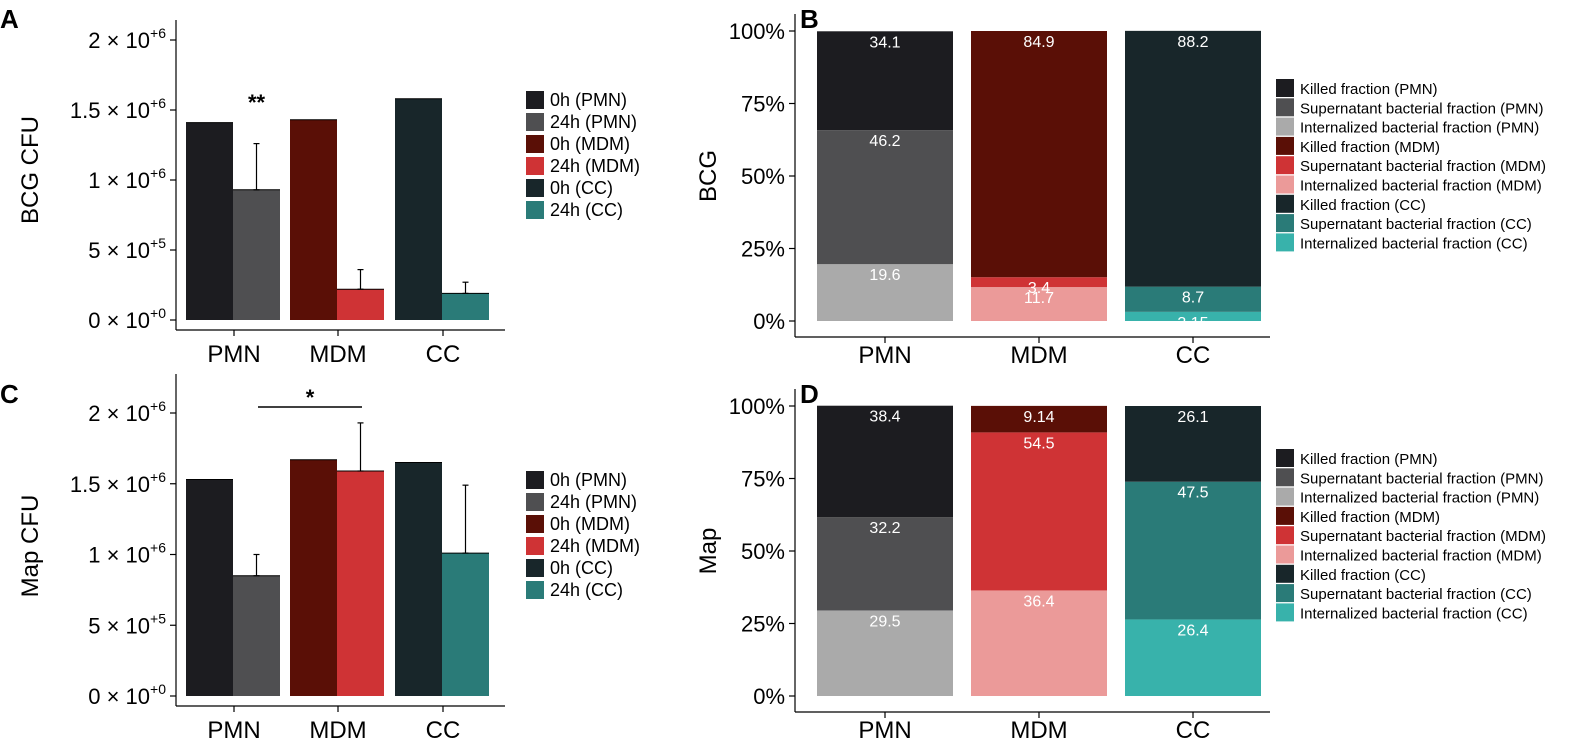  I want to click on bar-0h-mdm, so click(313, 219).